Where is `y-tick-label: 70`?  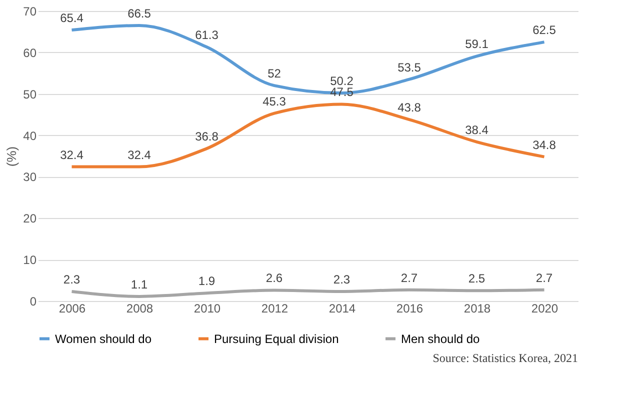
y-tick-label: 70 is located at coordinates (30, 11).